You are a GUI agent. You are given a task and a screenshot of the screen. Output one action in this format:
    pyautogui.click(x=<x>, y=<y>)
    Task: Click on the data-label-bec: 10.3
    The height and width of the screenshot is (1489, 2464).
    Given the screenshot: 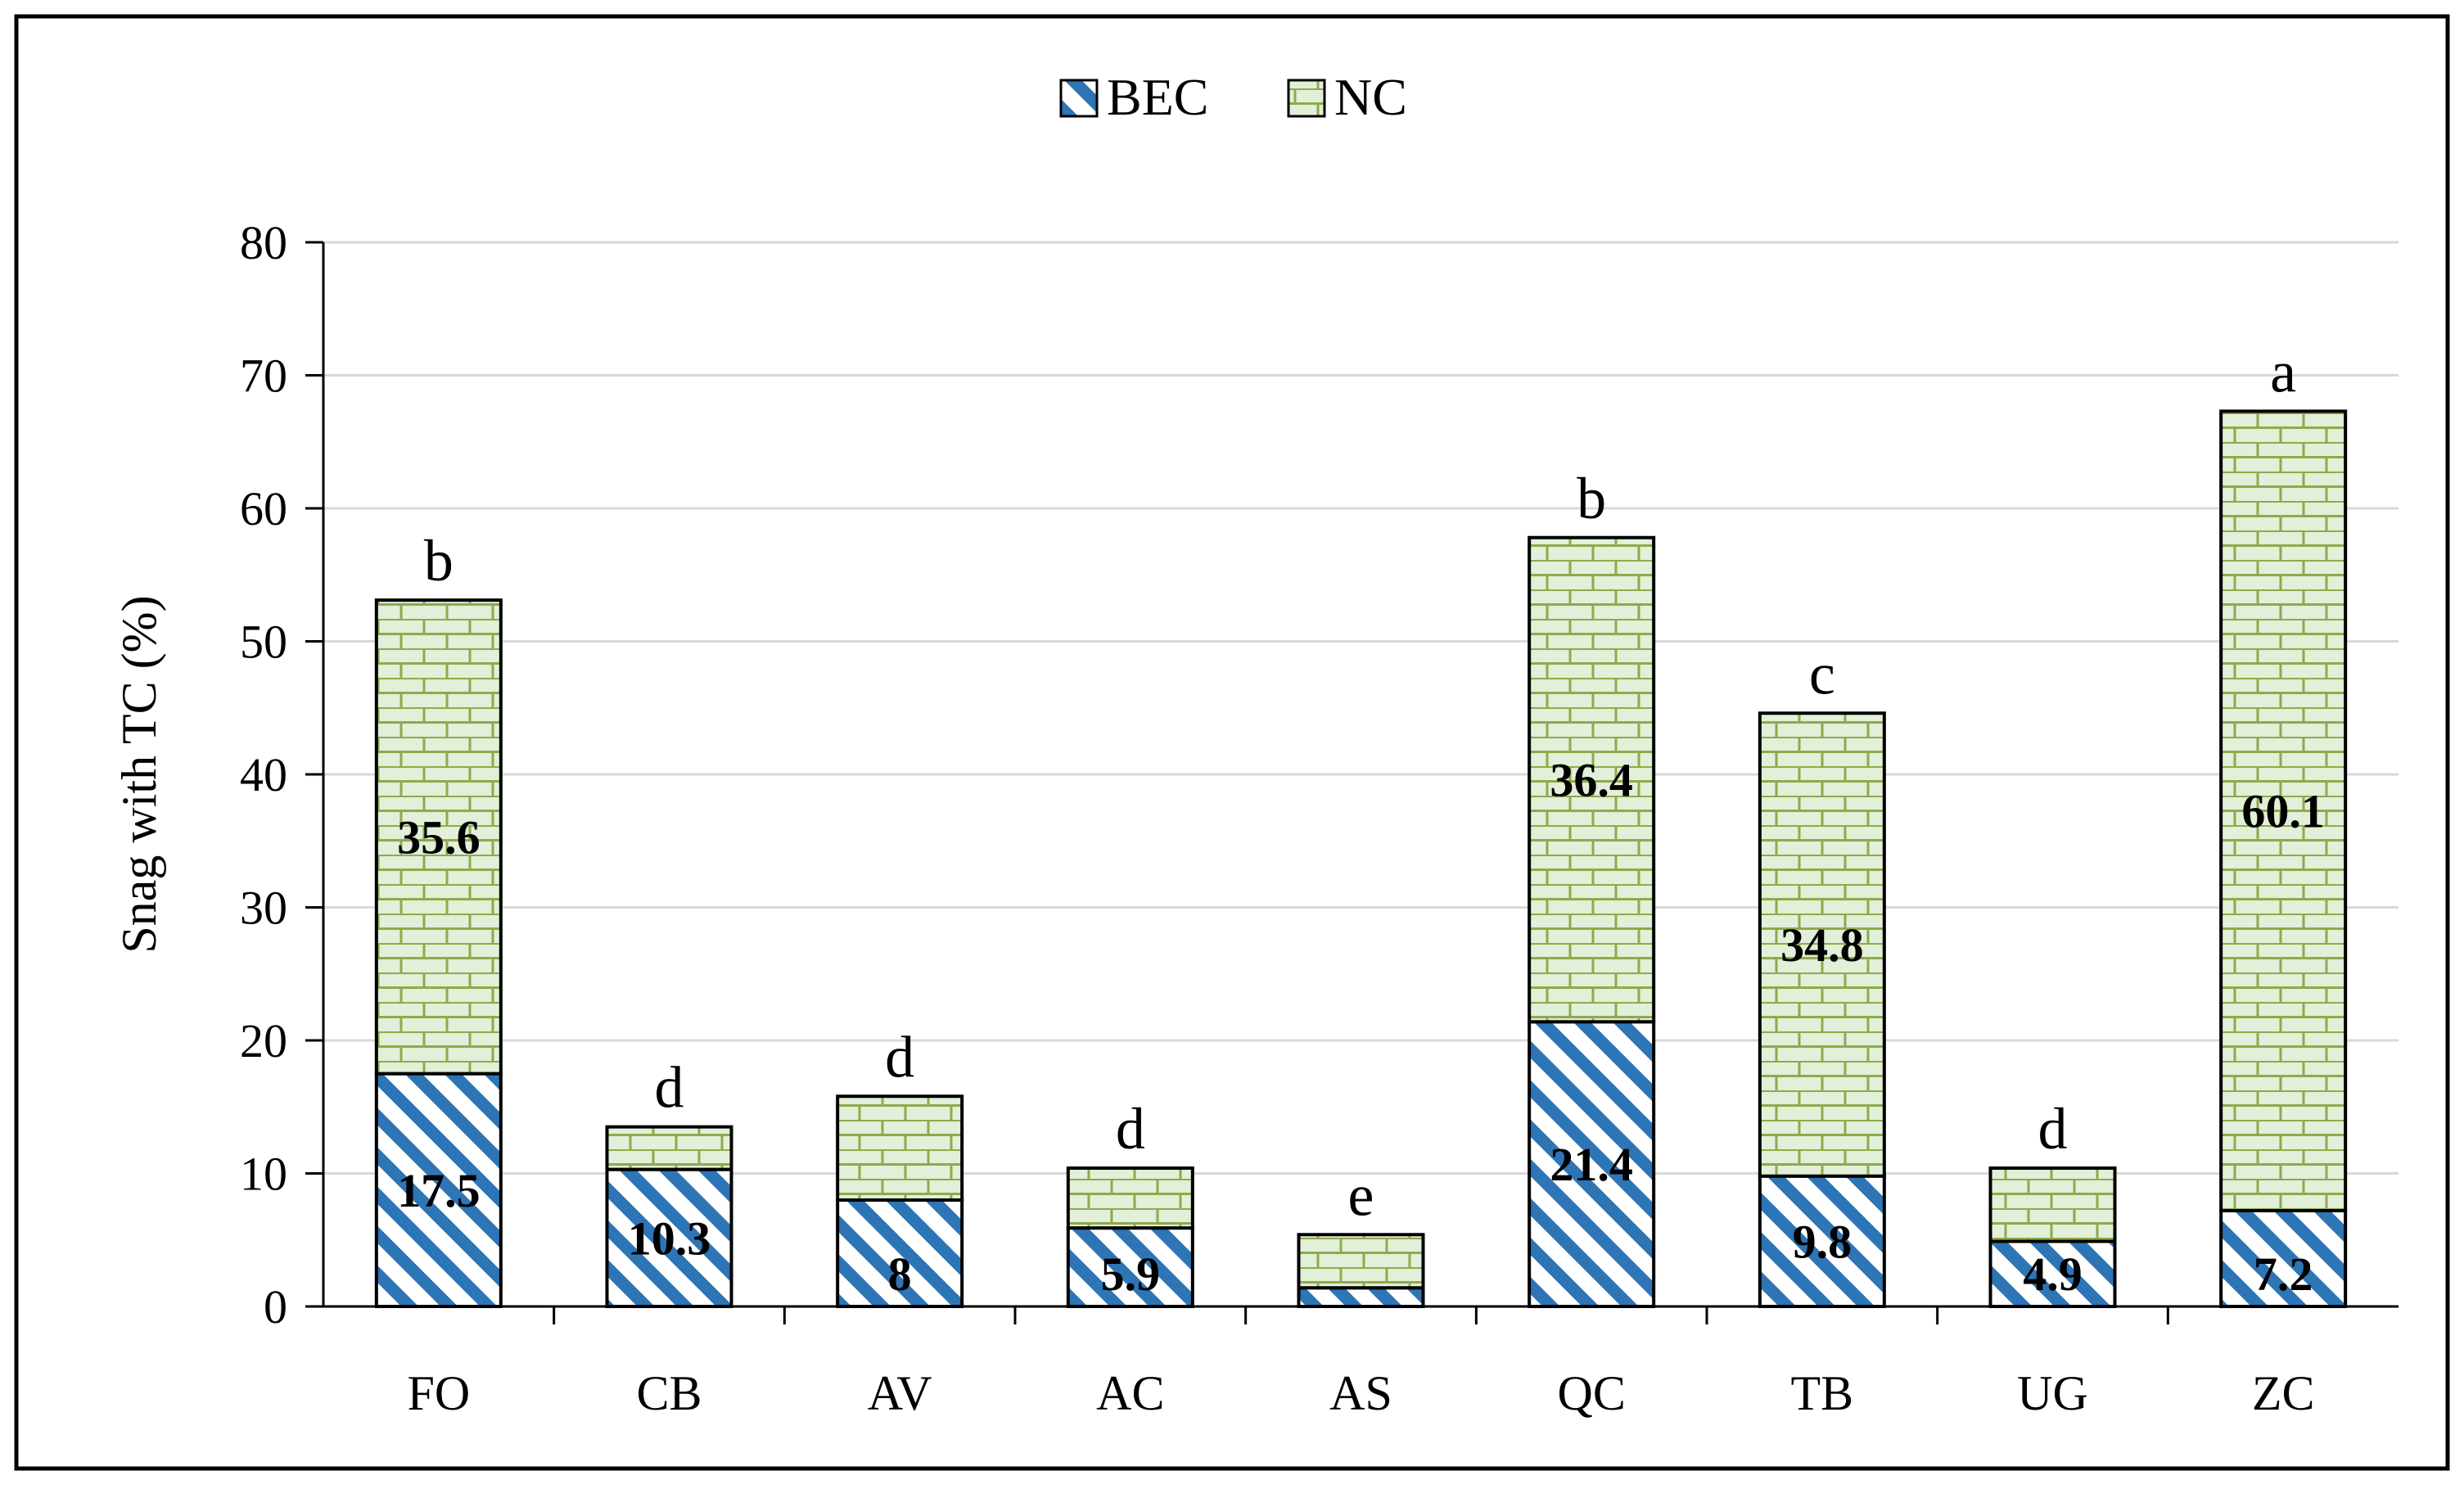 What is the action you would take?
    pyautogui.click(x=670, y=1238)
    